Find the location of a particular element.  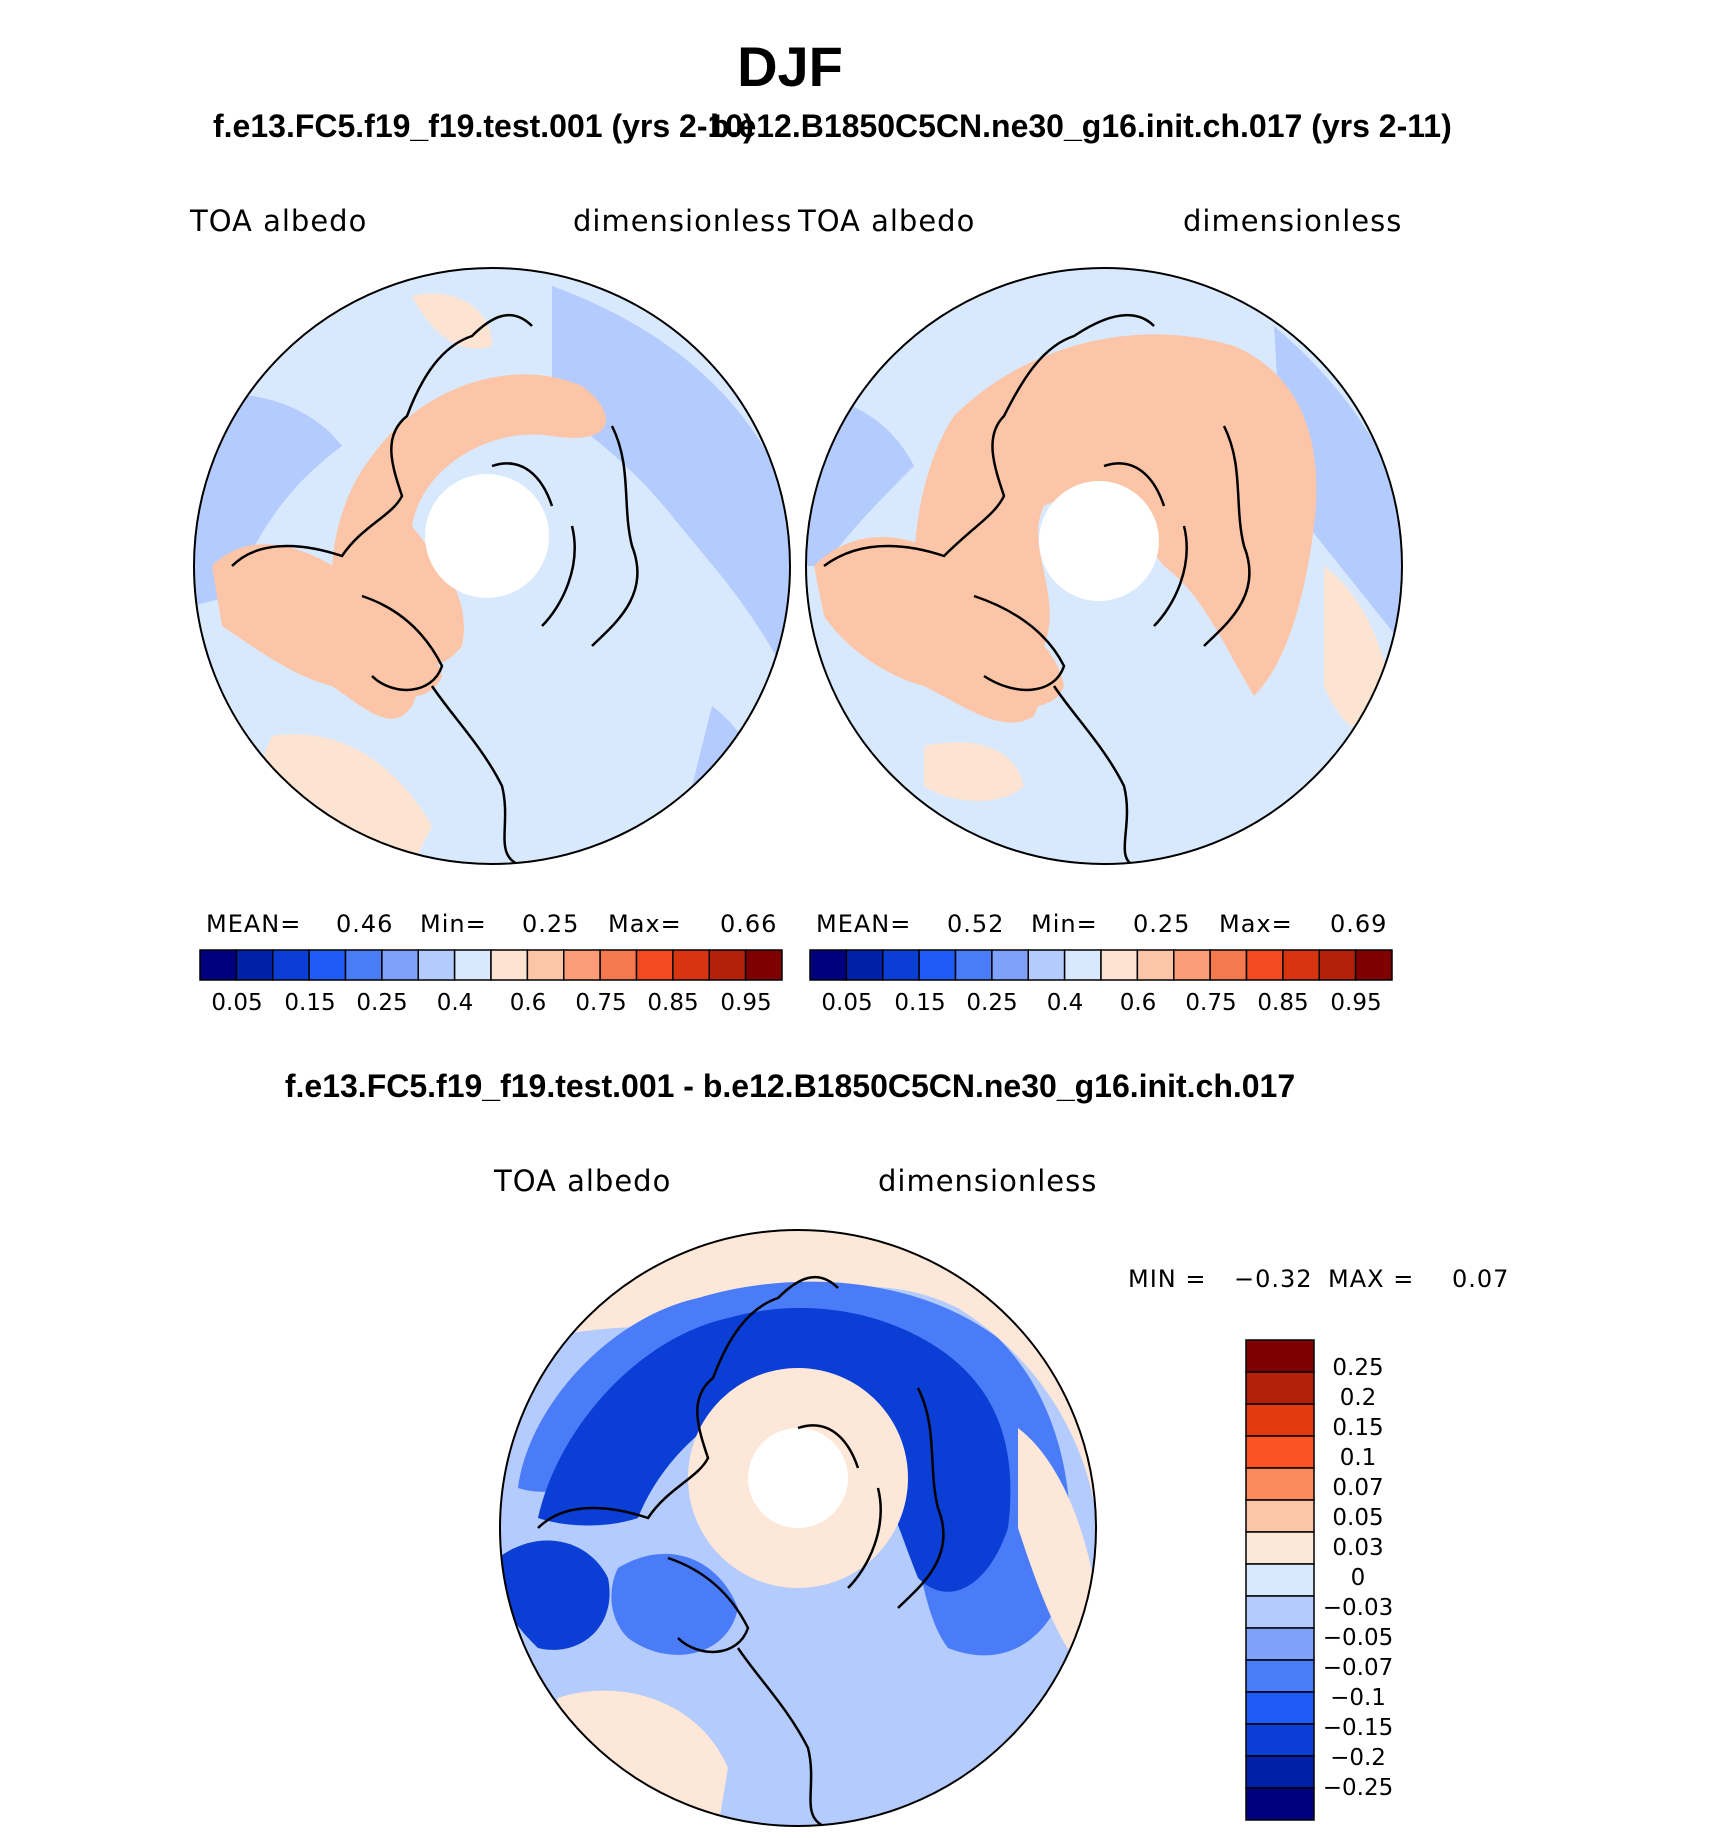

difference-colorbar is located at coordinates (1280, 1580).